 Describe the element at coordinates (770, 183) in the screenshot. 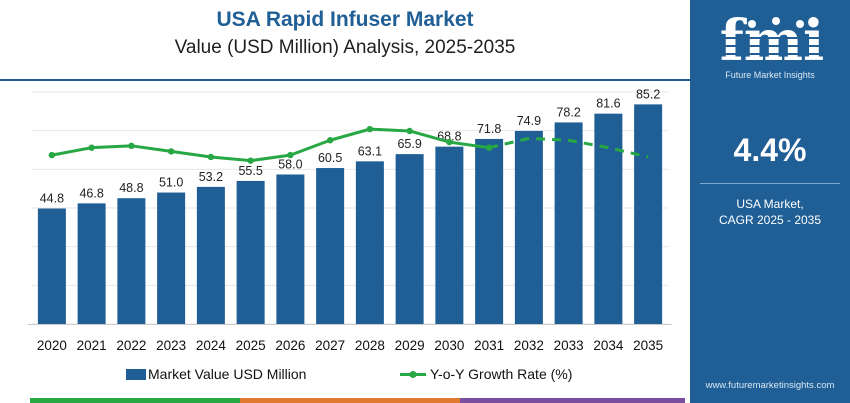

I see `sidebar-divider` at that location.